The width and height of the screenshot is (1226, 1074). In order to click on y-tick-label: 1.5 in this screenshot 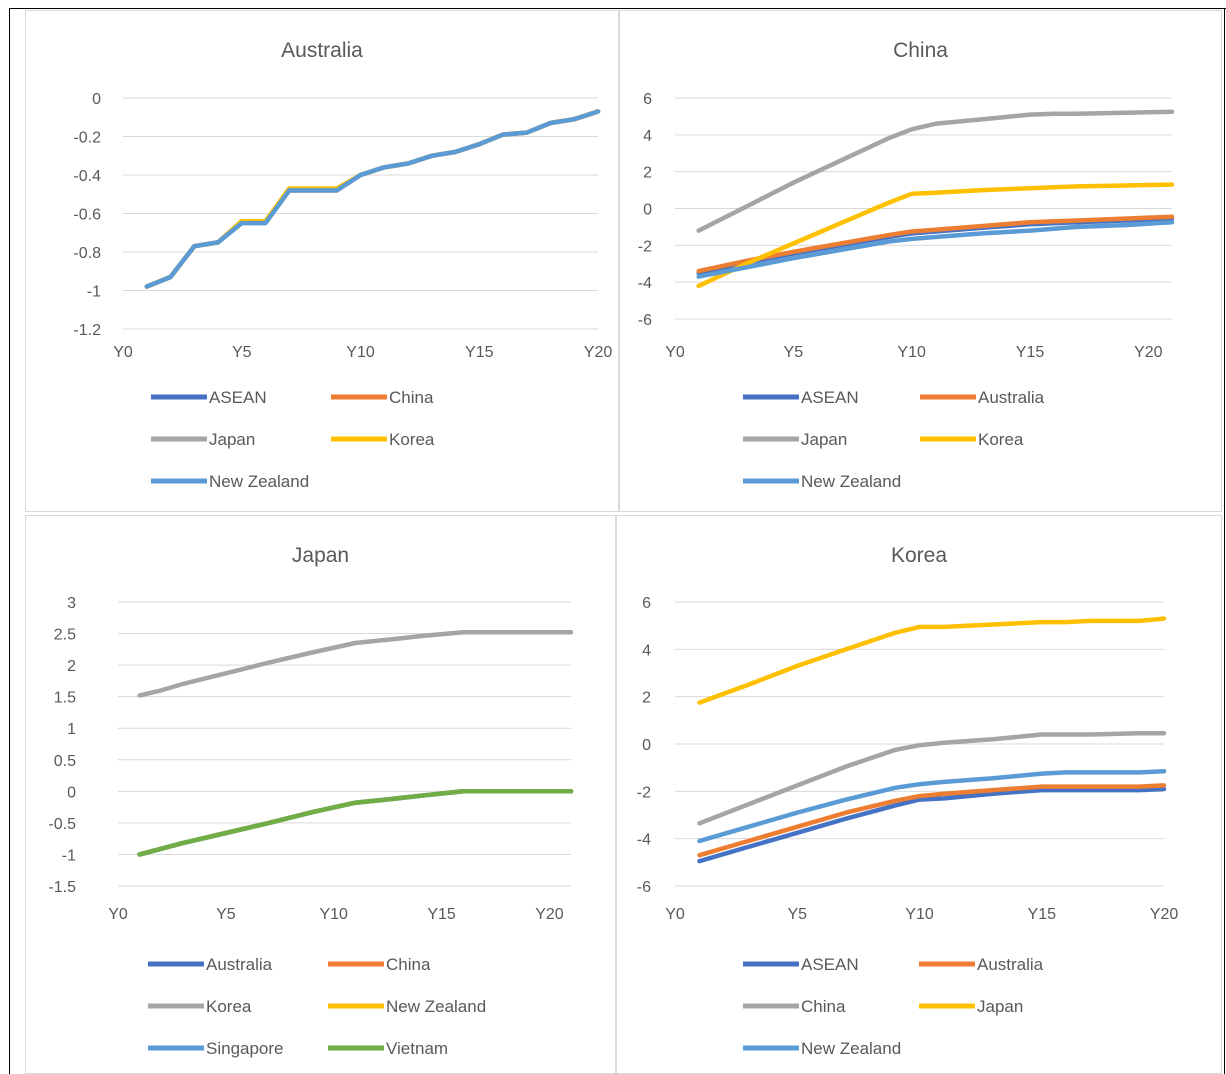, I will do `click(65, 698)`.